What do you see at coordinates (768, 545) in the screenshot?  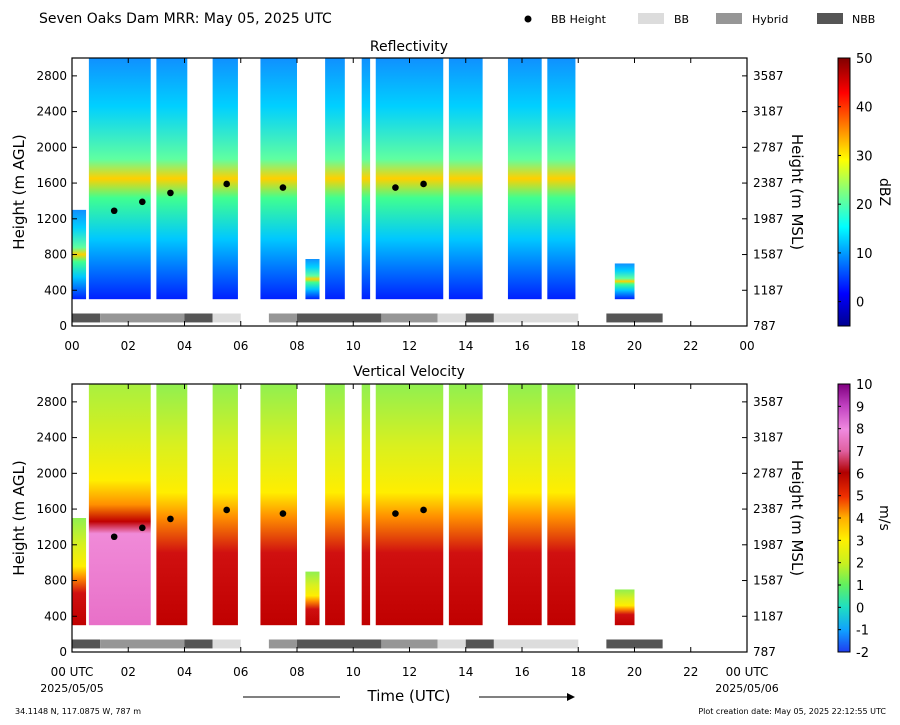 I see `velocity-y-tick-label-right: 1987` at bounding box center [768, 545].